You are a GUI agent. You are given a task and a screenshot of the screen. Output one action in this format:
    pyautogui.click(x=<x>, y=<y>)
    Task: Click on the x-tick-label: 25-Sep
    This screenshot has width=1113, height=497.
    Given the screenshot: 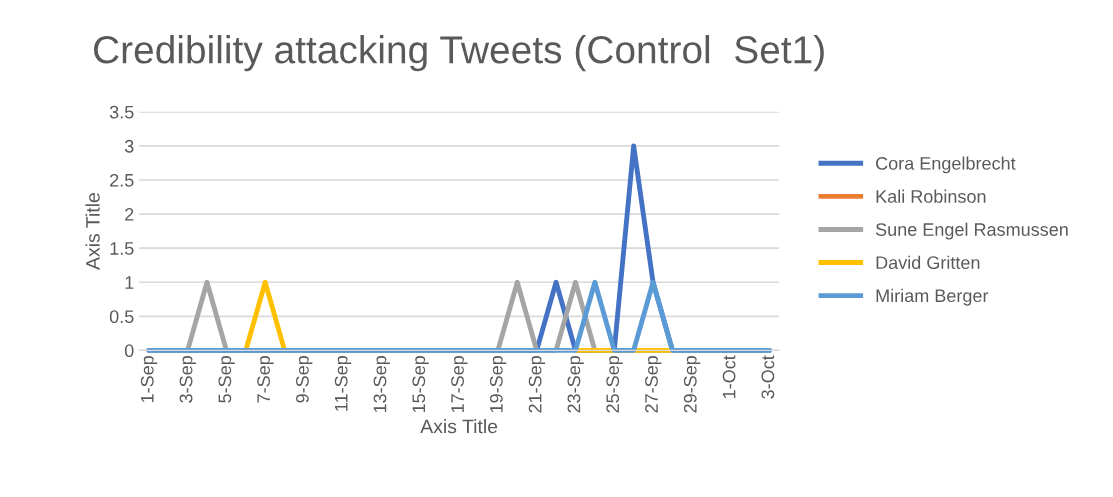 What is the action you would take?
    pyautogui.click(x=614, y=384)
    